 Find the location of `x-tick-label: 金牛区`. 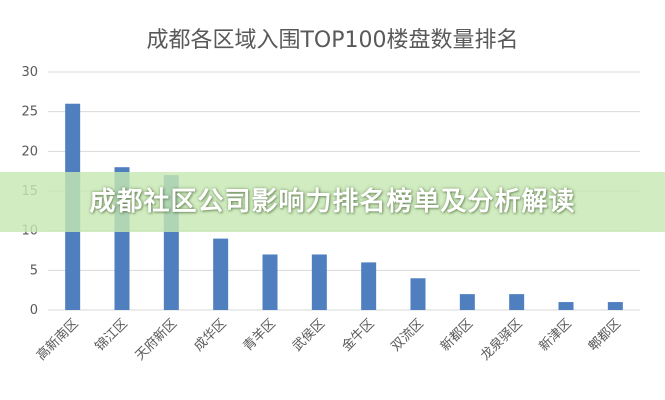

x-tick-label: 金牛区 is located at coordinates (358, 335).